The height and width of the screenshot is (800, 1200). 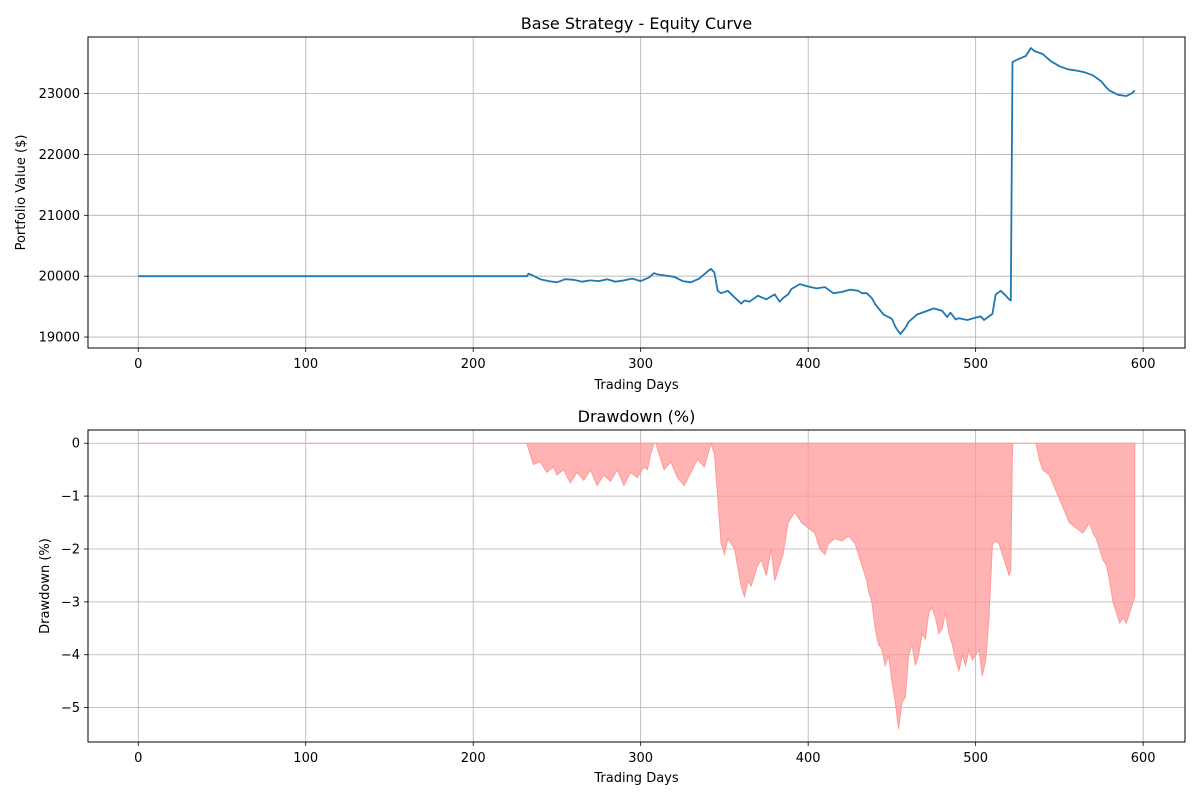 What do you see at coordinates (21, 193) in the screenshot?
I see `equity-y-axis-label: Portfolio Value ($)` at bounding box center [21, 193].